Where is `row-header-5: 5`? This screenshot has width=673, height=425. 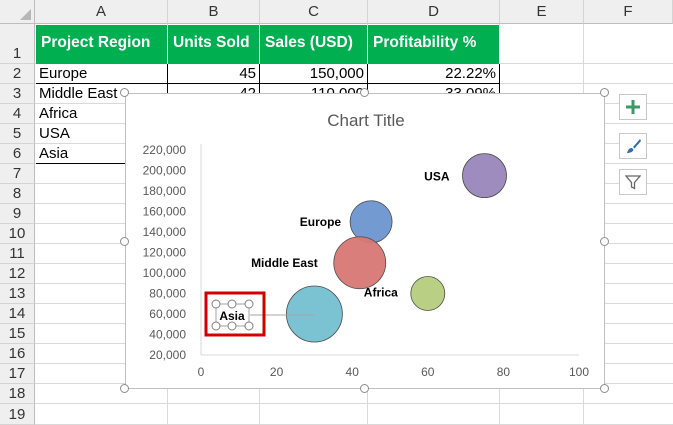 row-header-5: 5 is located at coordinates (17, 134).